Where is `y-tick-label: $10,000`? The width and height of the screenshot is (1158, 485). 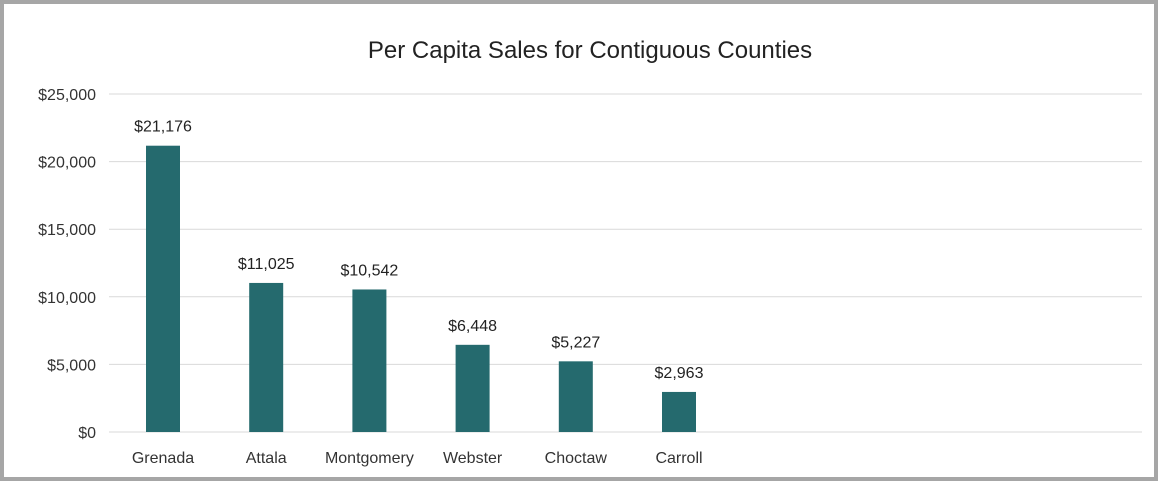
y-tick-label: $10,000 is located at coordinates (67, 298).